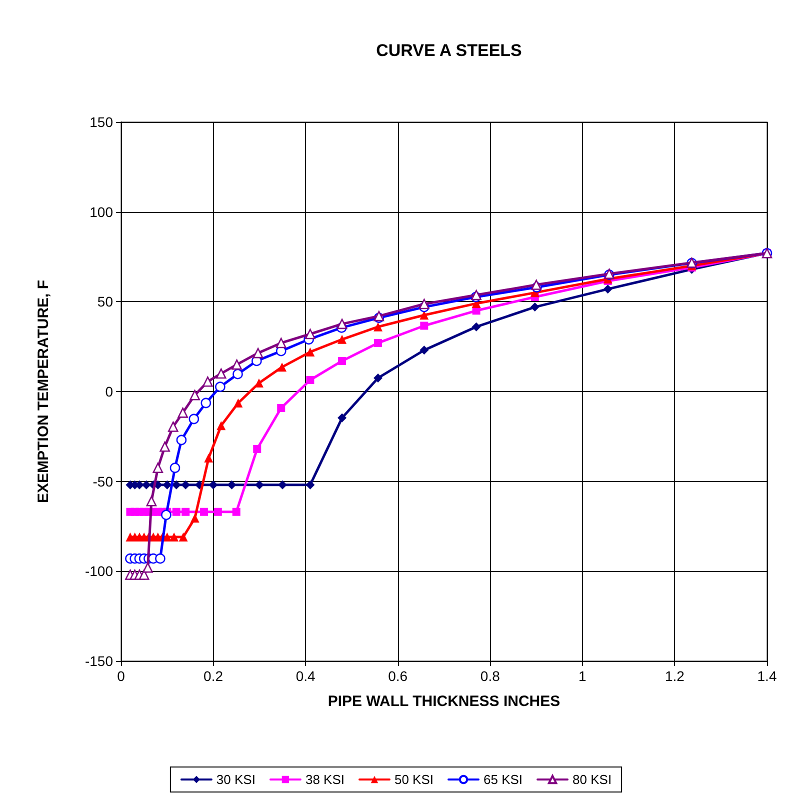 The width and height of the screenshot is (792, 800). What do you see at coordinates (236, 779) in the screenshot?
I see `legend-label: 30 KSI` at bounding box center [236, 779].